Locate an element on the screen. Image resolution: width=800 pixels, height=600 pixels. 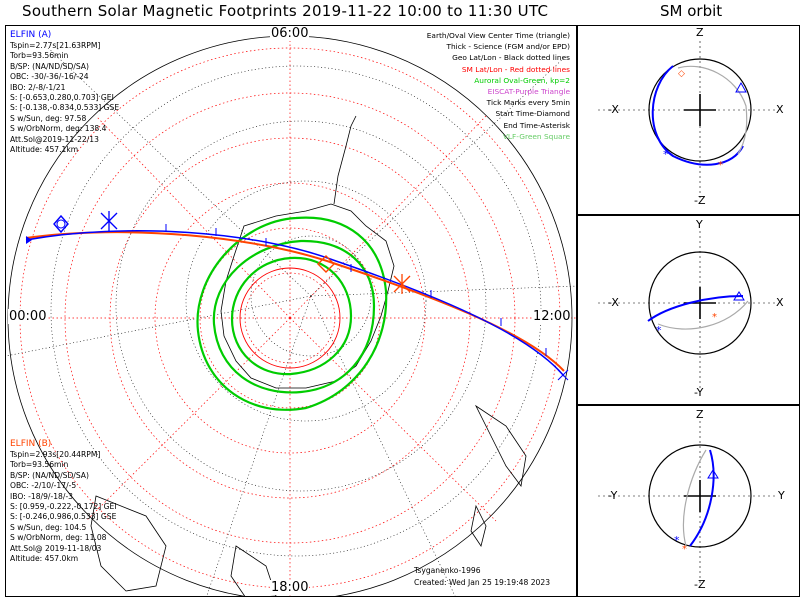
elfin-b-line: B/SP: (NA/ND/SD/SA) is located at coordinates (49, 475).